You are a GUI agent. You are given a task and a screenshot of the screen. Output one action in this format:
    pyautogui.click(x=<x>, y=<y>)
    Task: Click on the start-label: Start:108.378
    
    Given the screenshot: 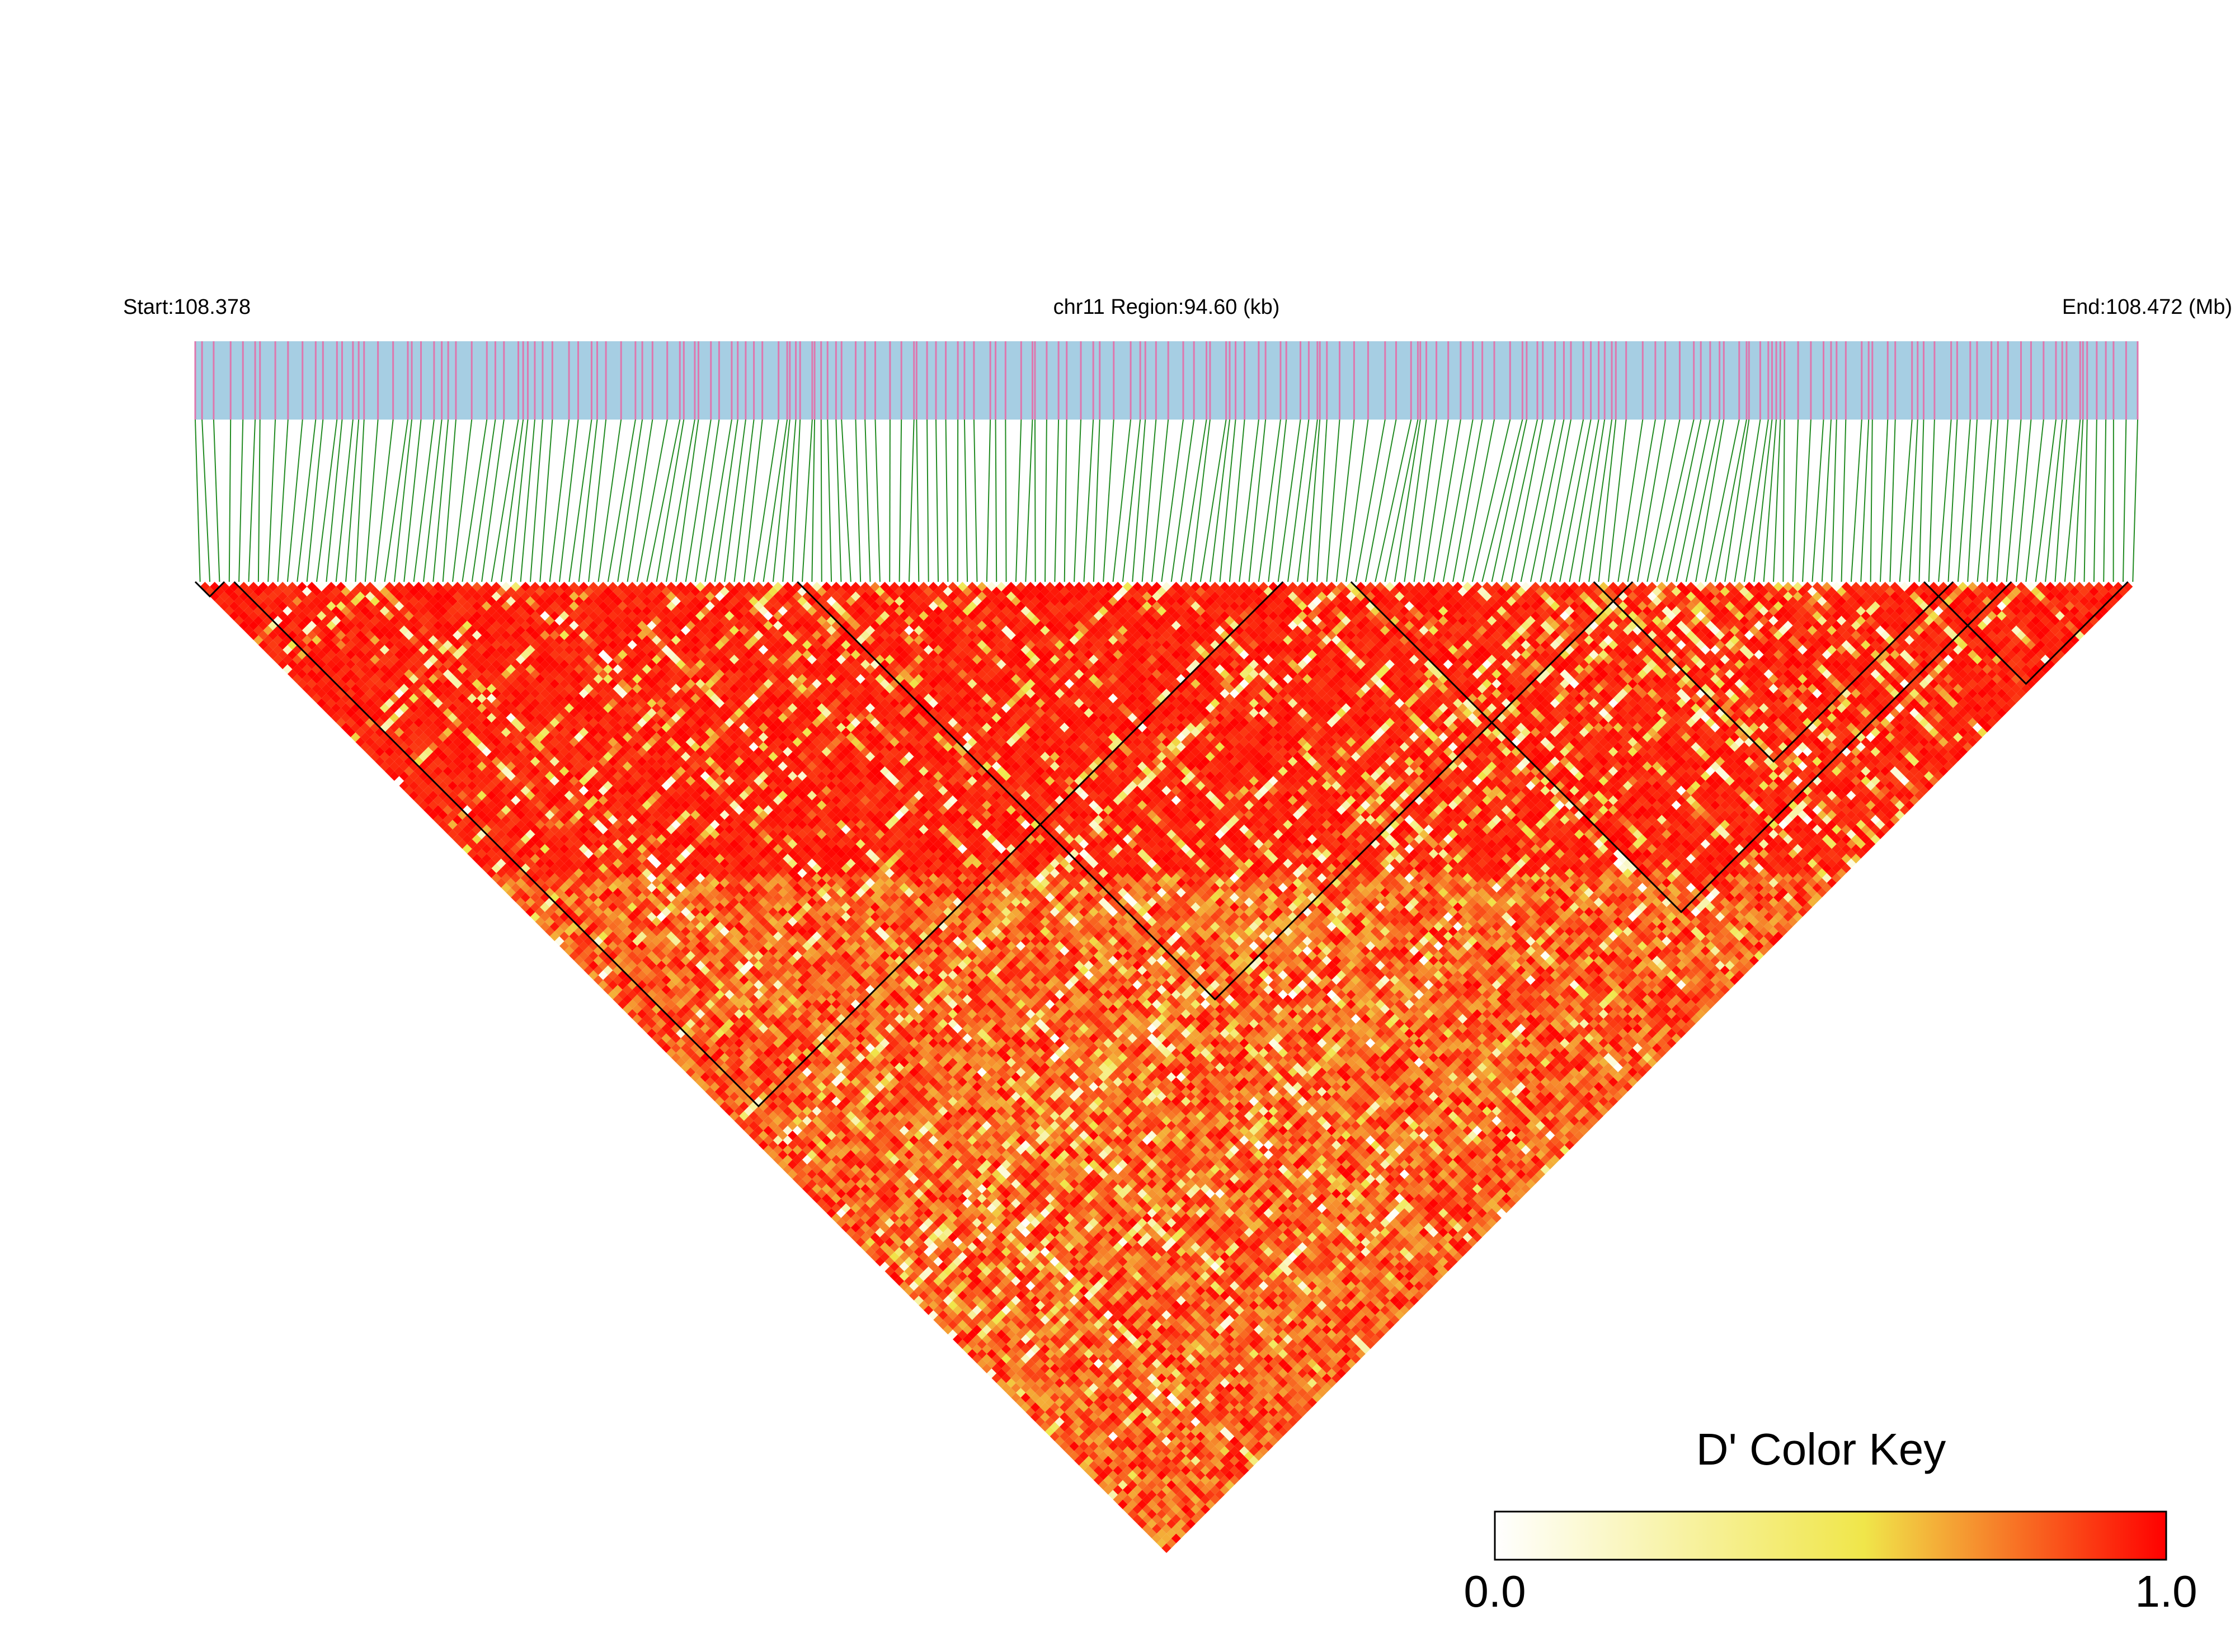 What is the action you would take?
    pyautogui.click(x=187, y=307)
    